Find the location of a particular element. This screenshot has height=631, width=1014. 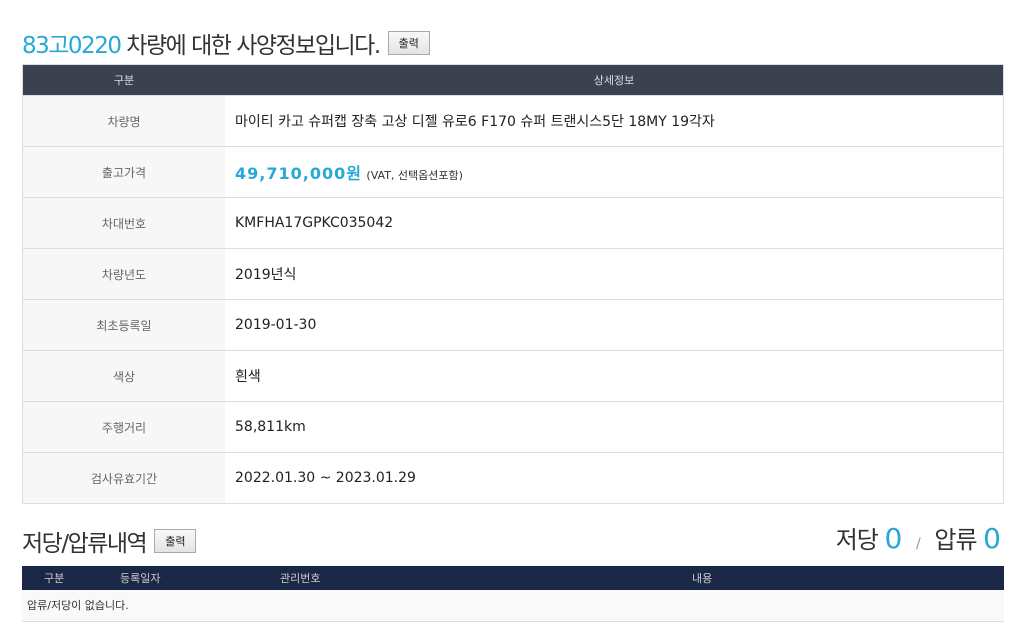

lien-section-title: 저당/압류내역 출력 is located at coordinates (109, 541).